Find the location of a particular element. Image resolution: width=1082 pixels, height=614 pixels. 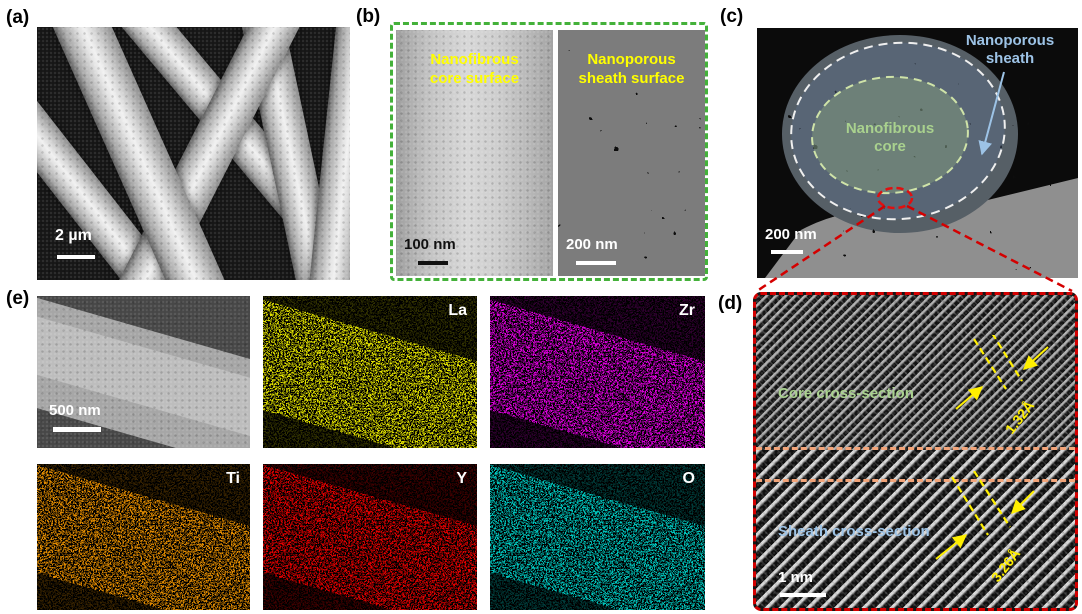

sheath-spacing-value: 3.26Å is located at coordinates (1006, 565).